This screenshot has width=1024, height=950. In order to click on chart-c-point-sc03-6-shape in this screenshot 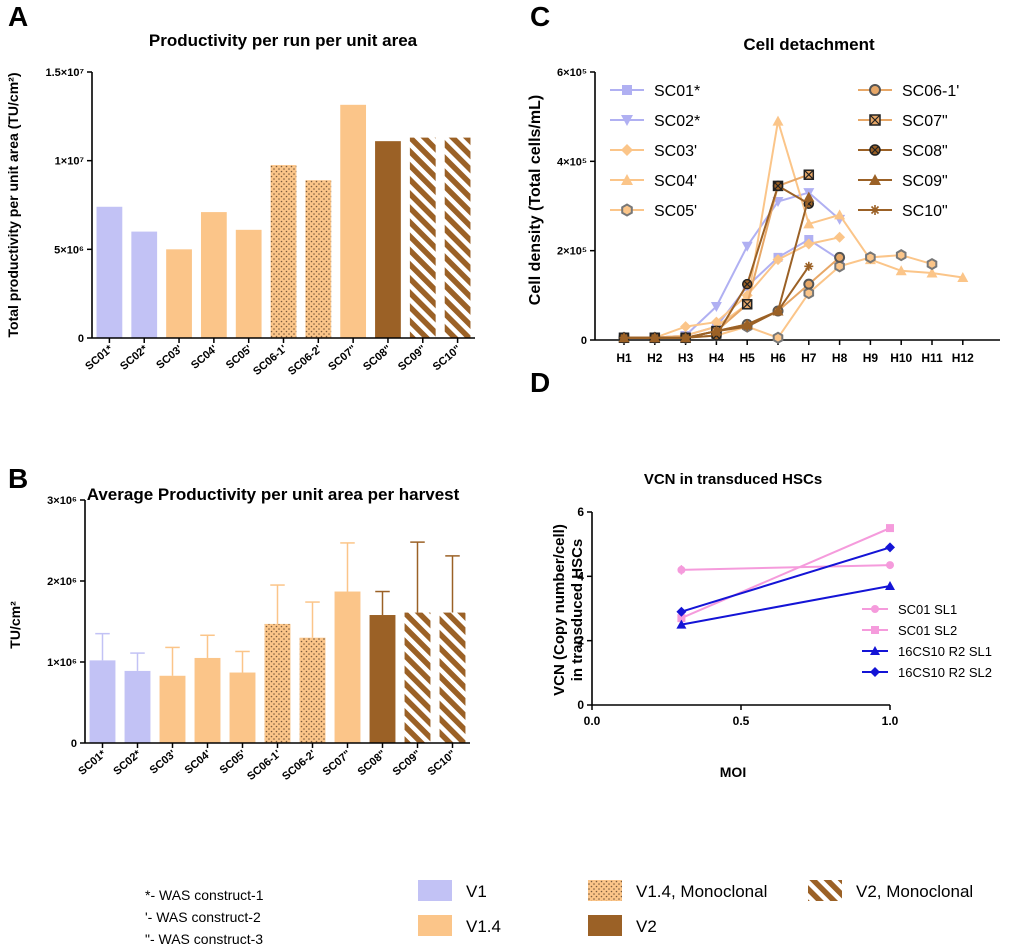, I will do `click(809, 244)`.